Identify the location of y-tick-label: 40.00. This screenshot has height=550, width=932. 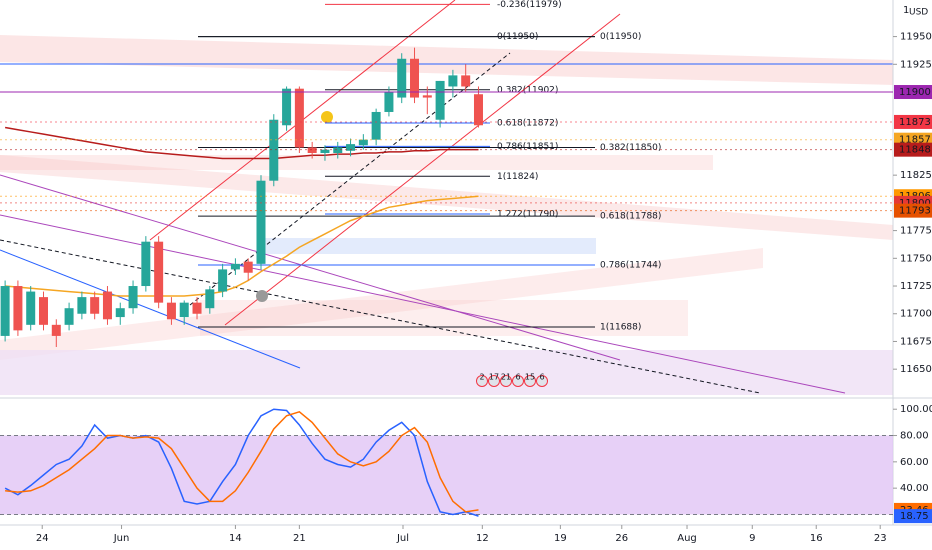
(914, 488).